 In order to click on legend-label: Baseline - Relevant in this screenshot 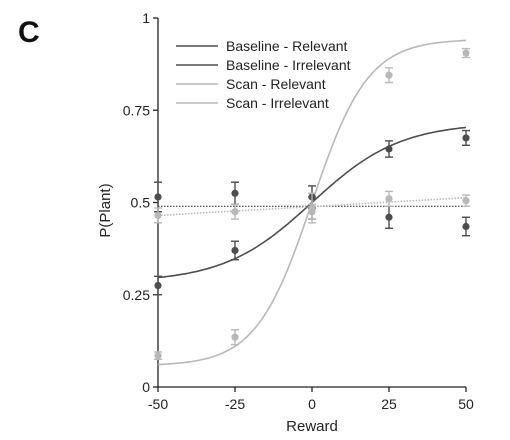, I will do `click(287, 46)`.